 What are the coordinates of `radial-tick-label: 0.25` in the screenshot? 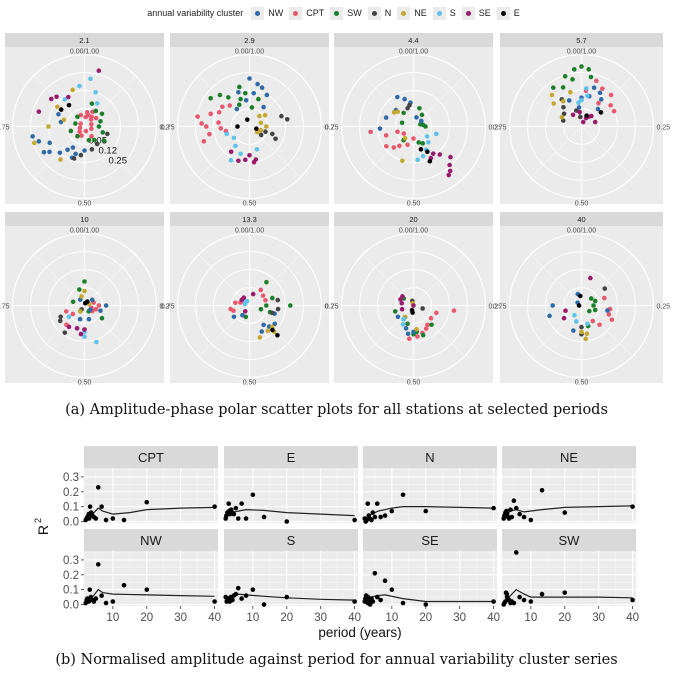 It's located at (118, 161).